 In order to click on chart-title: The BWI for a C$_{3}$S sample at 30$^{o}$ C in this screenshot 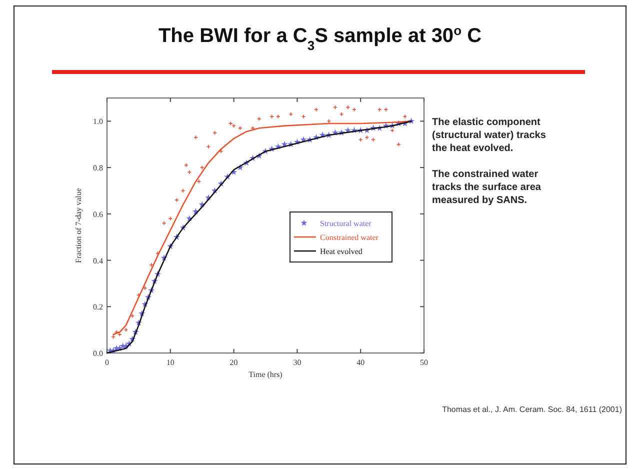, I will do `click(320, 37)`.